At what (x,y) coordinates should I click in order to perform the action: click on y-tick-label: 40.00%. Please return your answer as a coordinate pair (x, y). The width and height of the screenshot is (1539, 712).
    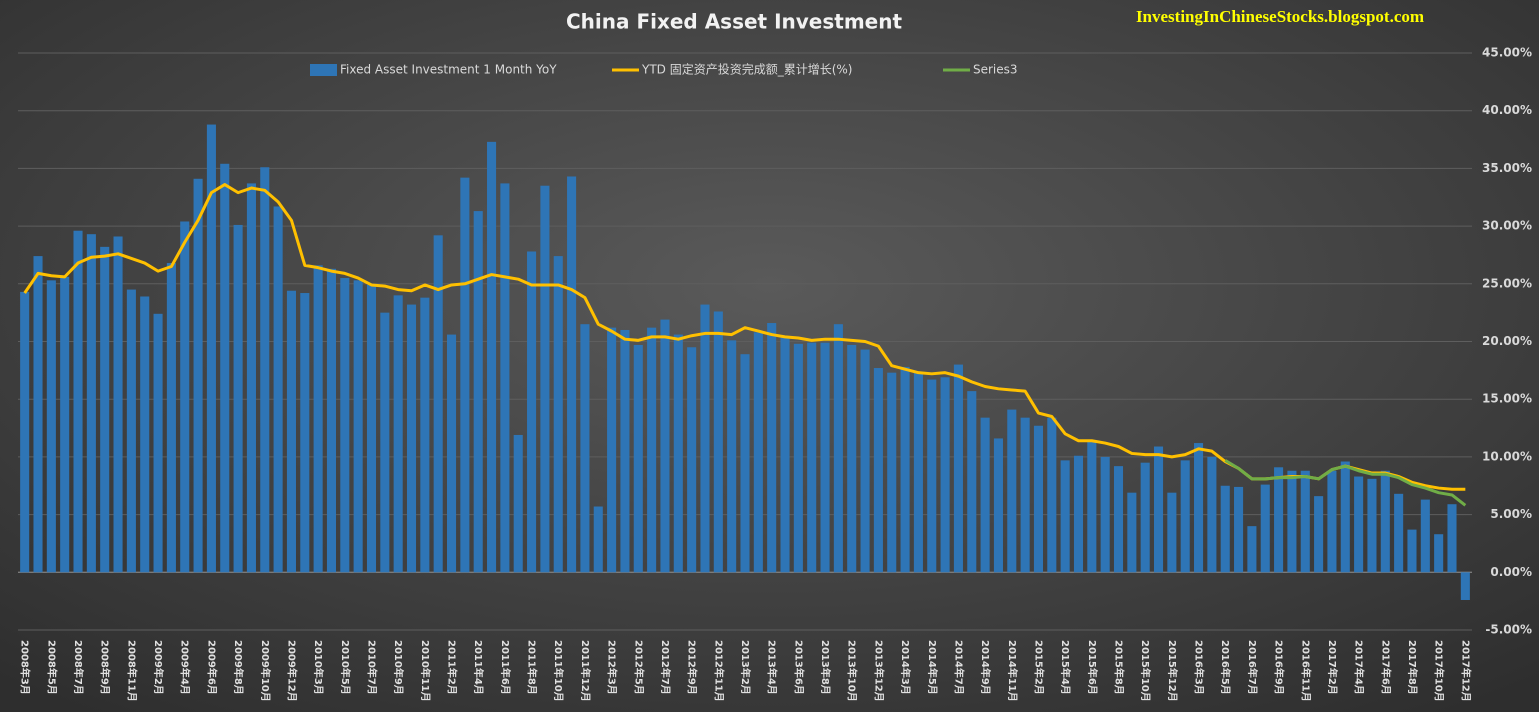
    Looking at the image, I should click on (1507, 110).